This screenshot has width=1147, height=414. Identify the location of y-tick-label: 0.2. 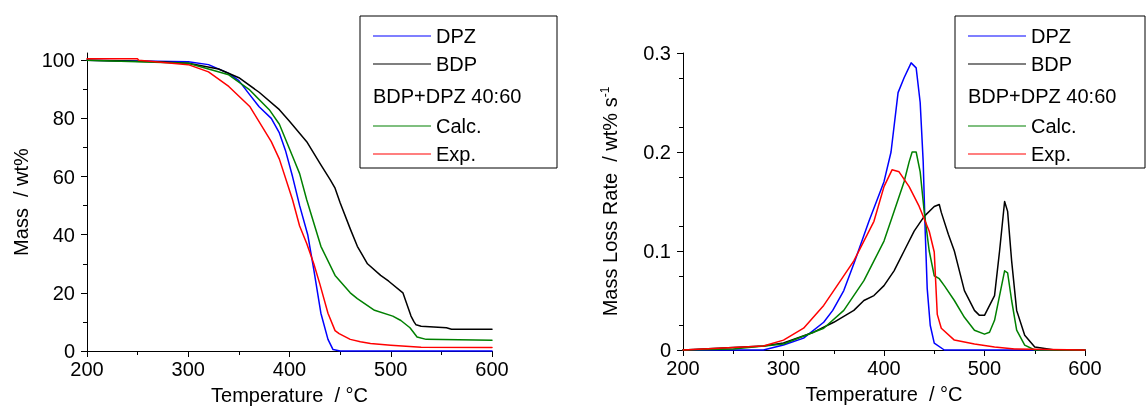
(657, 152).